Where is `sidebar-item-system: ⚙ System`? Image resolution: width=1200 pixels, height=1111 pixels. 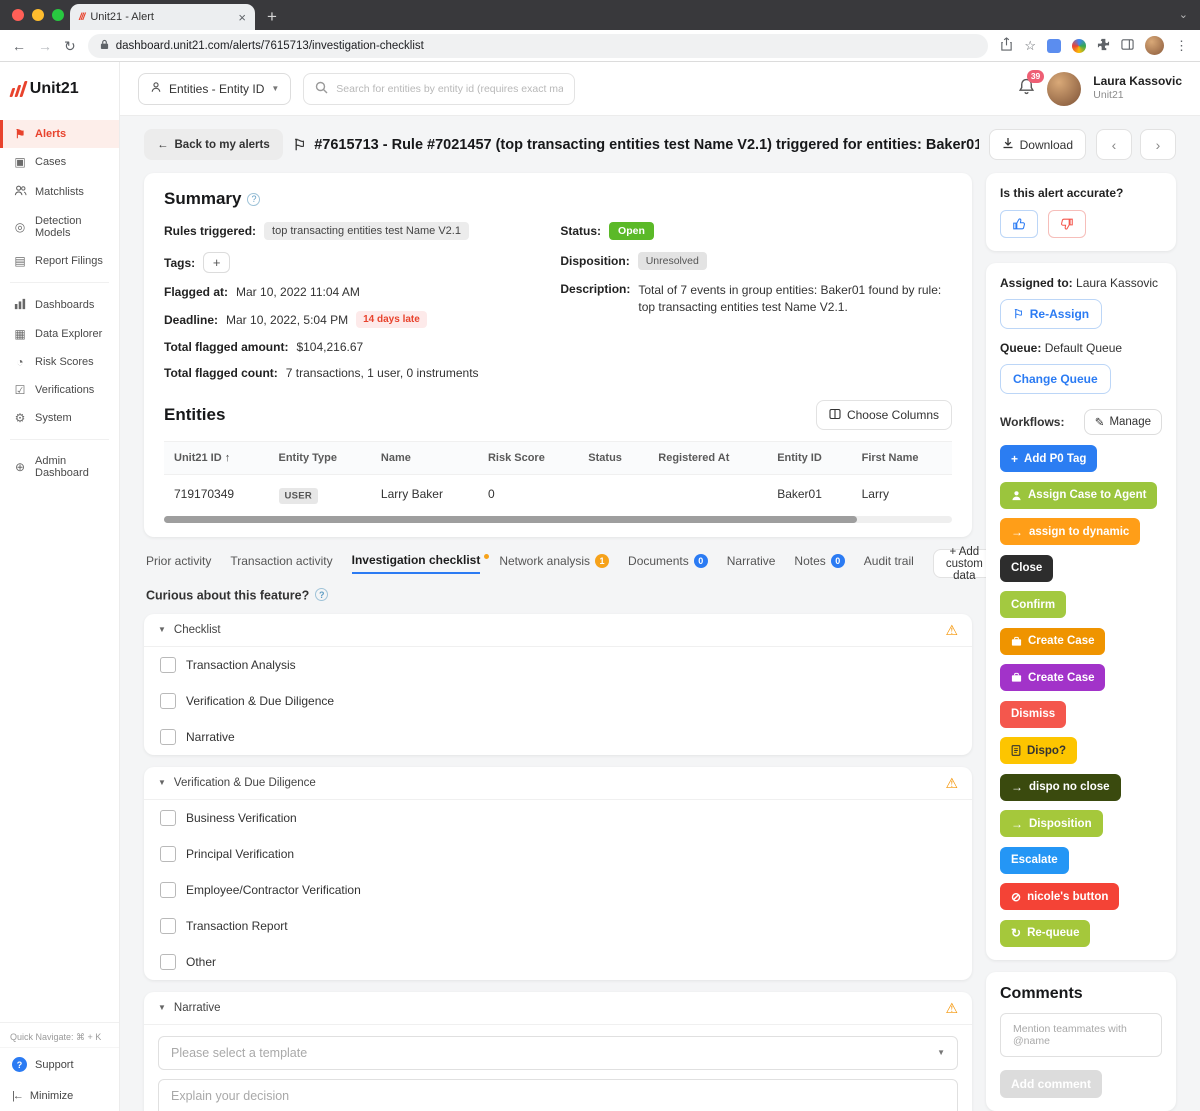 sidebar-item-system: ⚙ System is located at coordinates (59, 418).